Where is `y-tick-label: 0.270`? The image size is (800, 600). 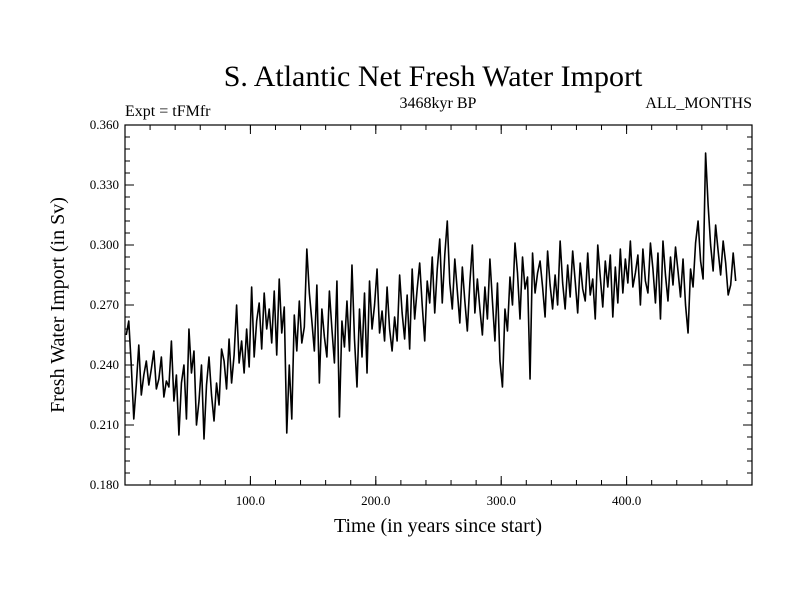
y-tick-label: 0.270 is located at coordinates (104, 304).